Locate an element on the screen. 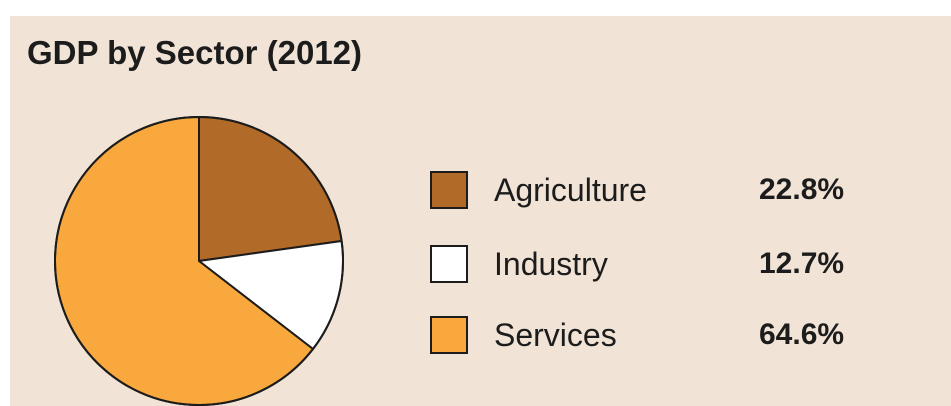  legend-label-services: Services is located at coordinates (555, 335).